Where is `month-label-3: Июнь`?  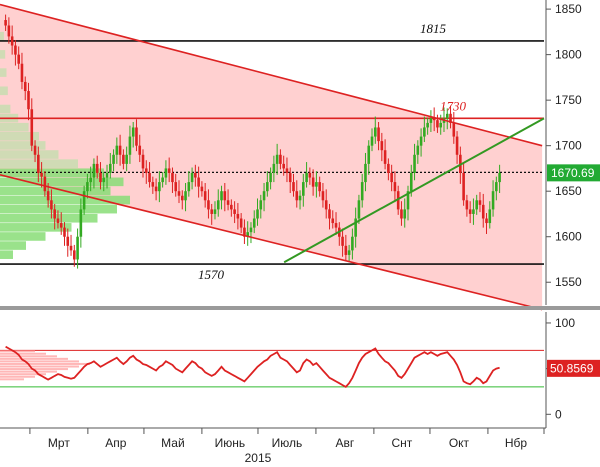
month-label-3: Июнь is located at coordinates (230, 443).